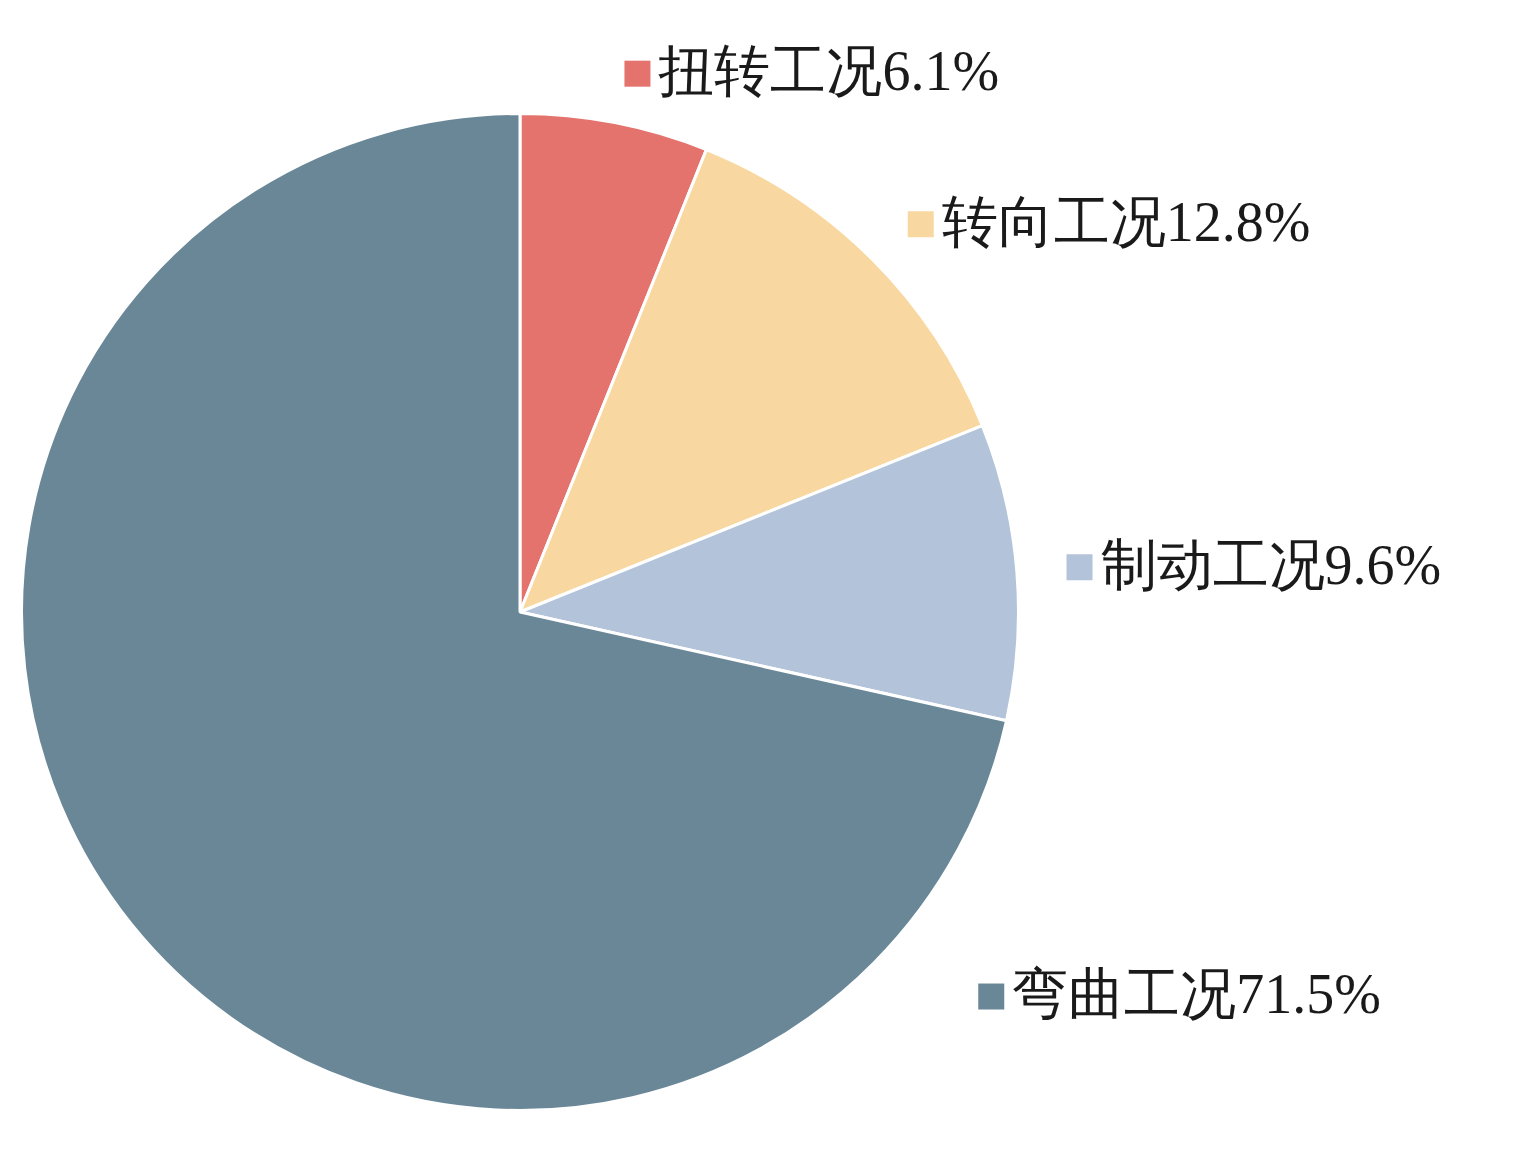 This screenshot has width=1526, height=1153. I want to click on legend-label: 扭转工况6.1%, so click(829, 71).